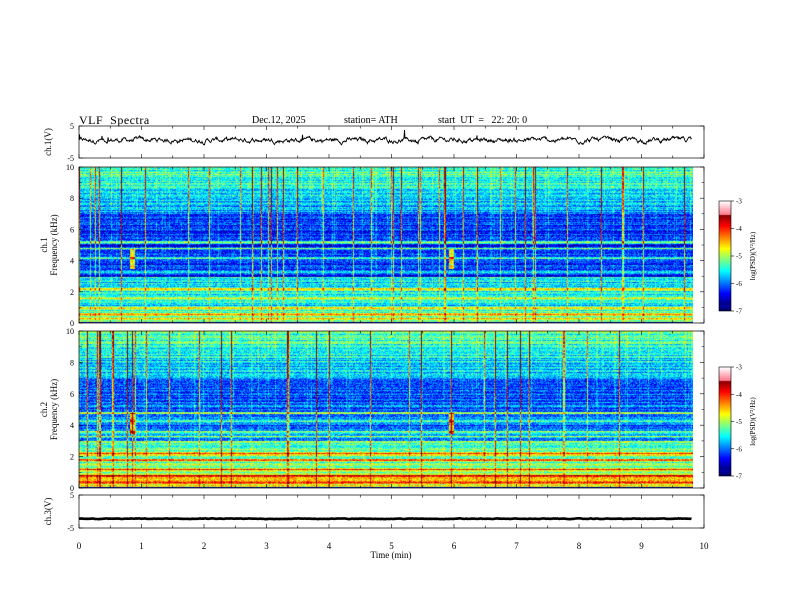  I want to click on x-tick-label: 7, so click(516, 546).